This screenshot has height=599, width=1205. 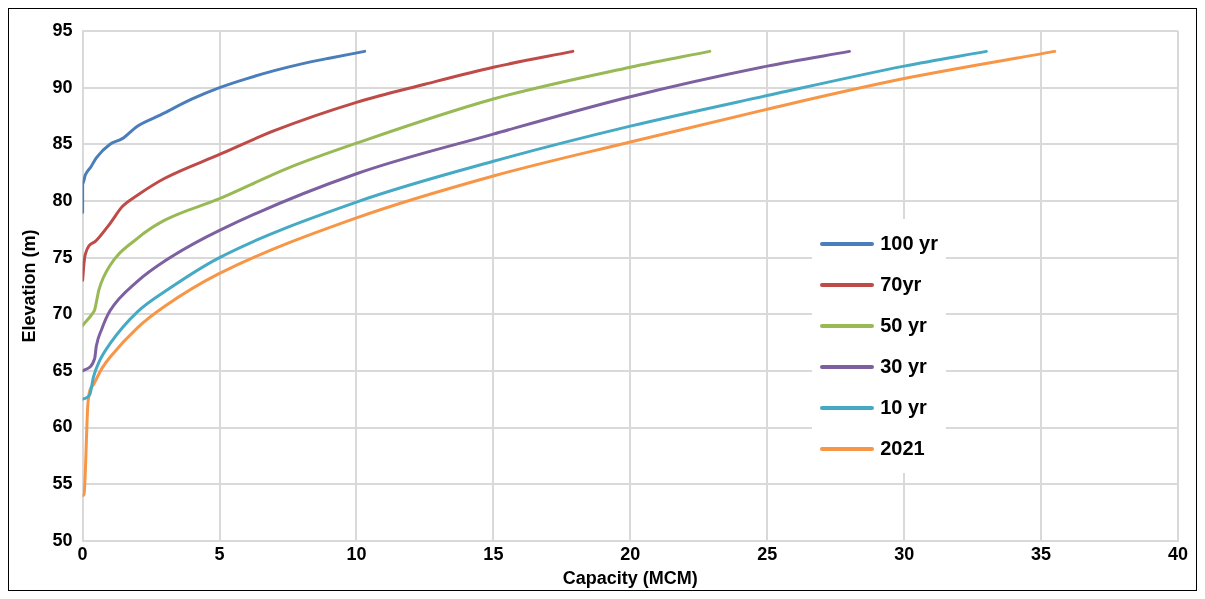 I want to click on y-axis-title: Elevation (m), so click(x=28, y=286).